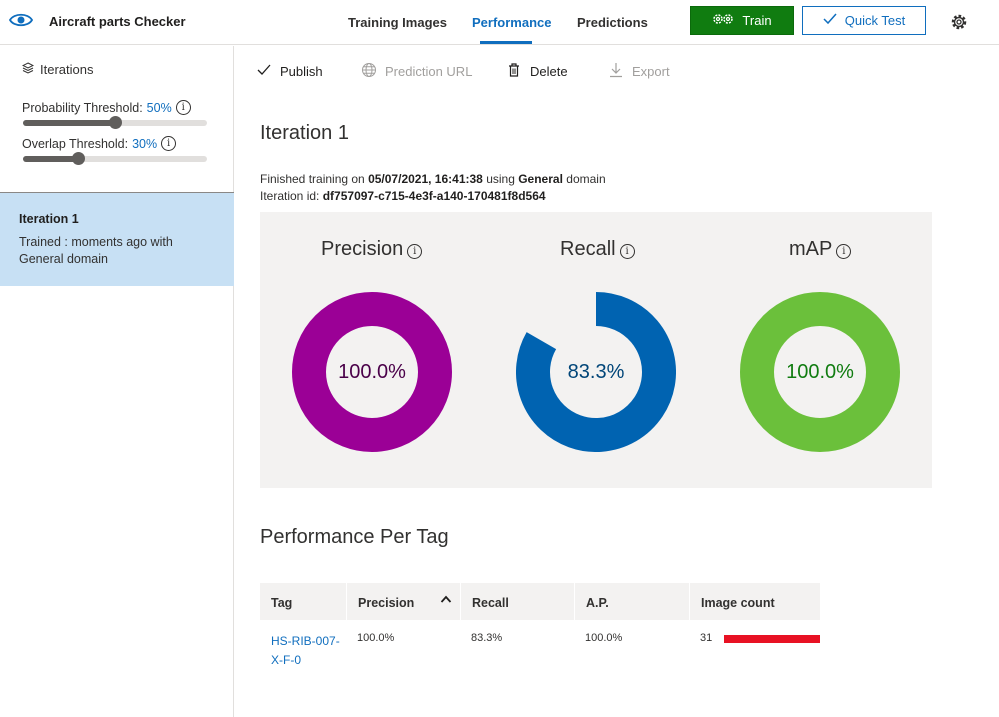 The width and height of the screenshot is (999, 717). Describe the element at coordinates (616, 71) in the screenshot. I see `download-icon` at that location.